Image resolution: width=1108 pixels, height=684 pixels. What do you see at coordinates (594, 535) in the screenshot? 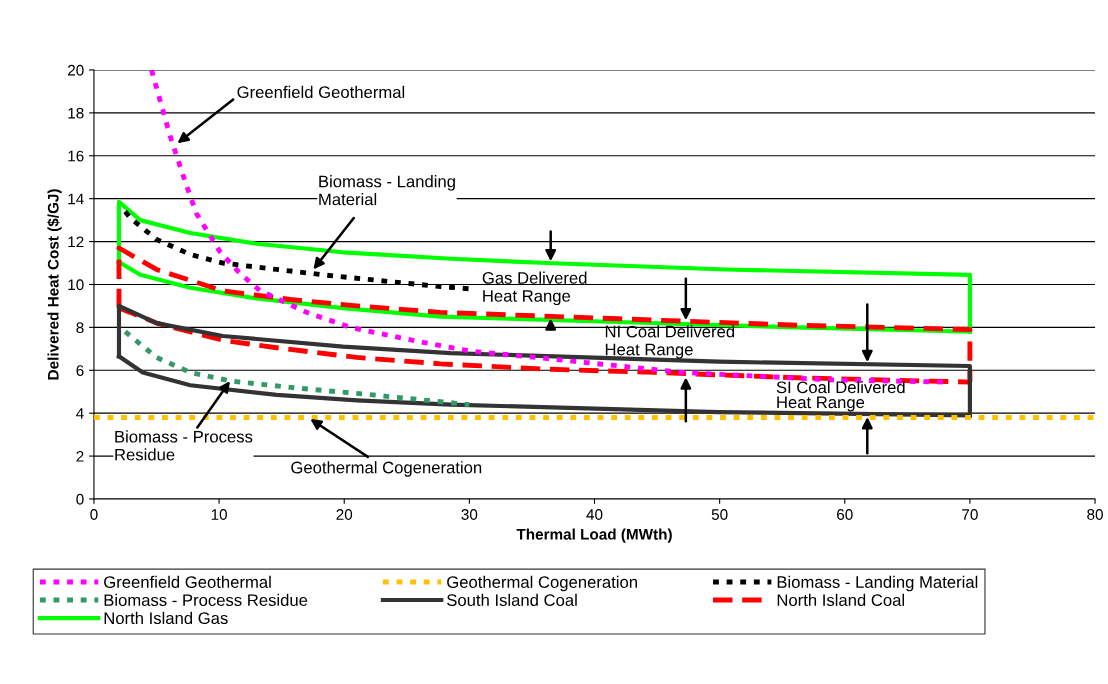
I see `x-axis-title: Thermal Load (MWth)` at bounding box center [594, 535].